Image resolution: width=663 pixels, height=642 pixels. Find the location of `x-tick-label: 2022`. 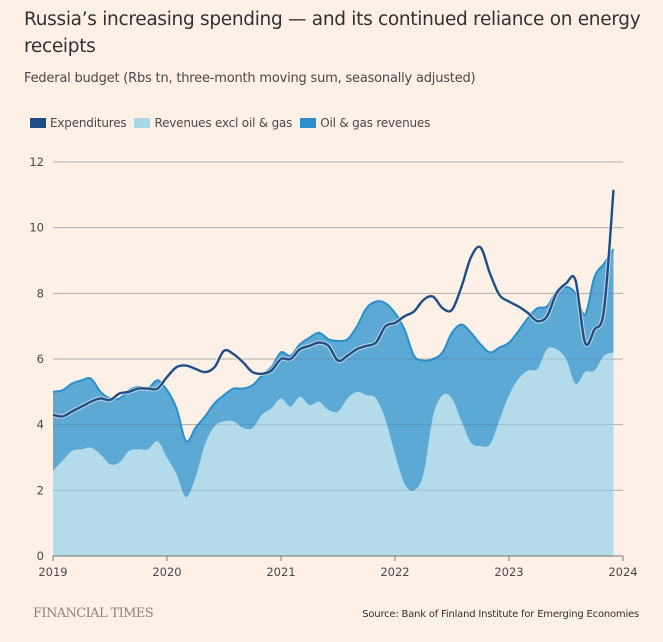

x-tick-label: 2022 is located at coordinates (394, 572).